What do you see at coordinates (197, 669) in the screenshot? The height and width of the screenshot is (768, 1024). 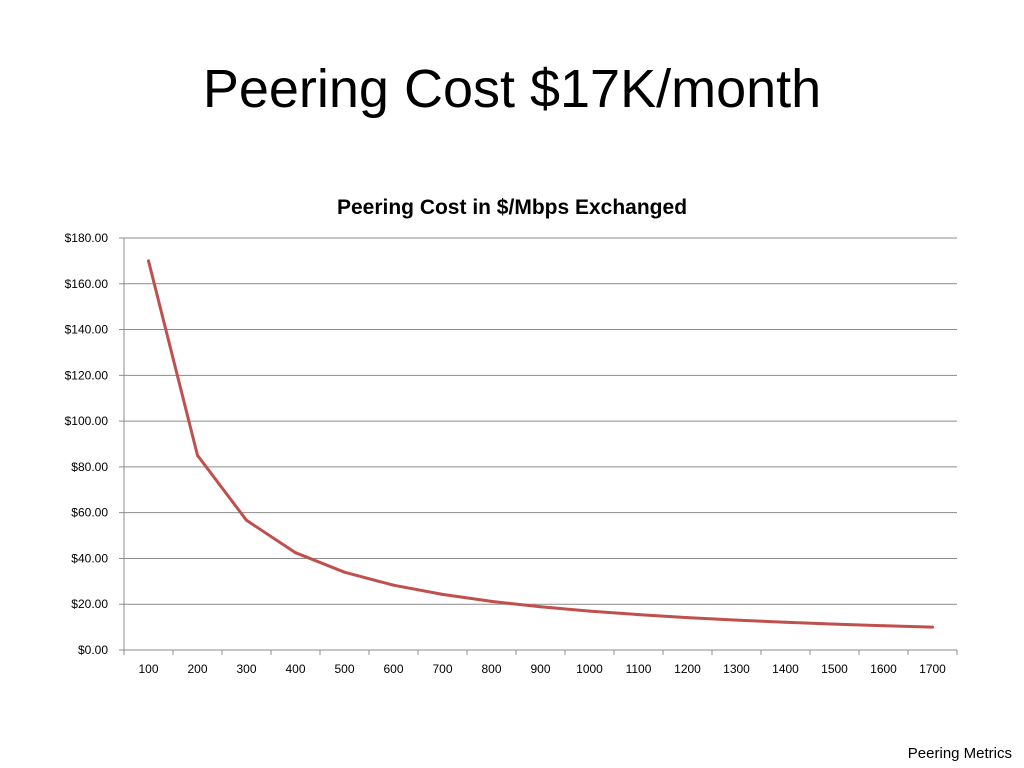 I see `x-tick-label: 200` at bounding box center [197, 669].